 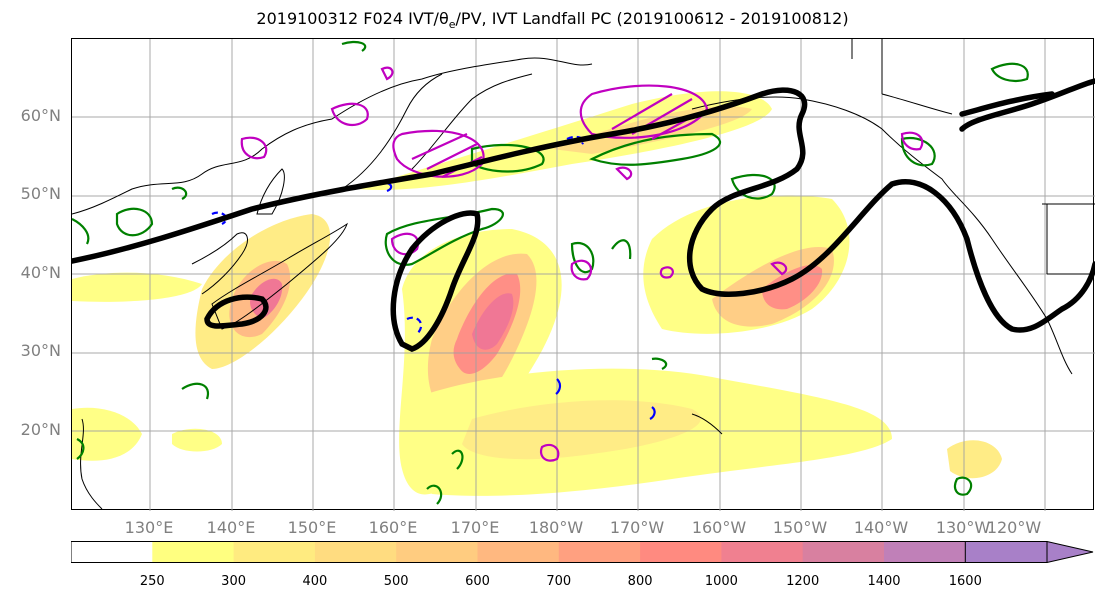 I want to click on colorbar-extend-arrow, so click(x=1029, y=552).